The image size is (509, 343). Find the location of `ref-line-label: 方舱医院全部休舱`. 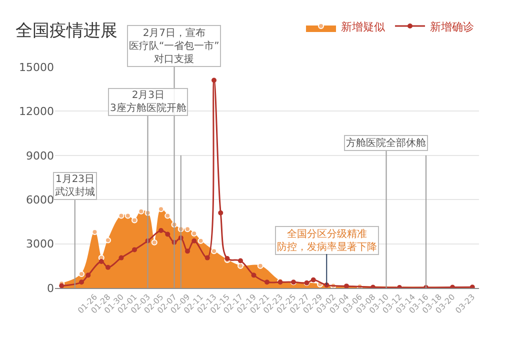

ref-line-label: 方舱医院全部休舱 is located at coordinates (386, 143).